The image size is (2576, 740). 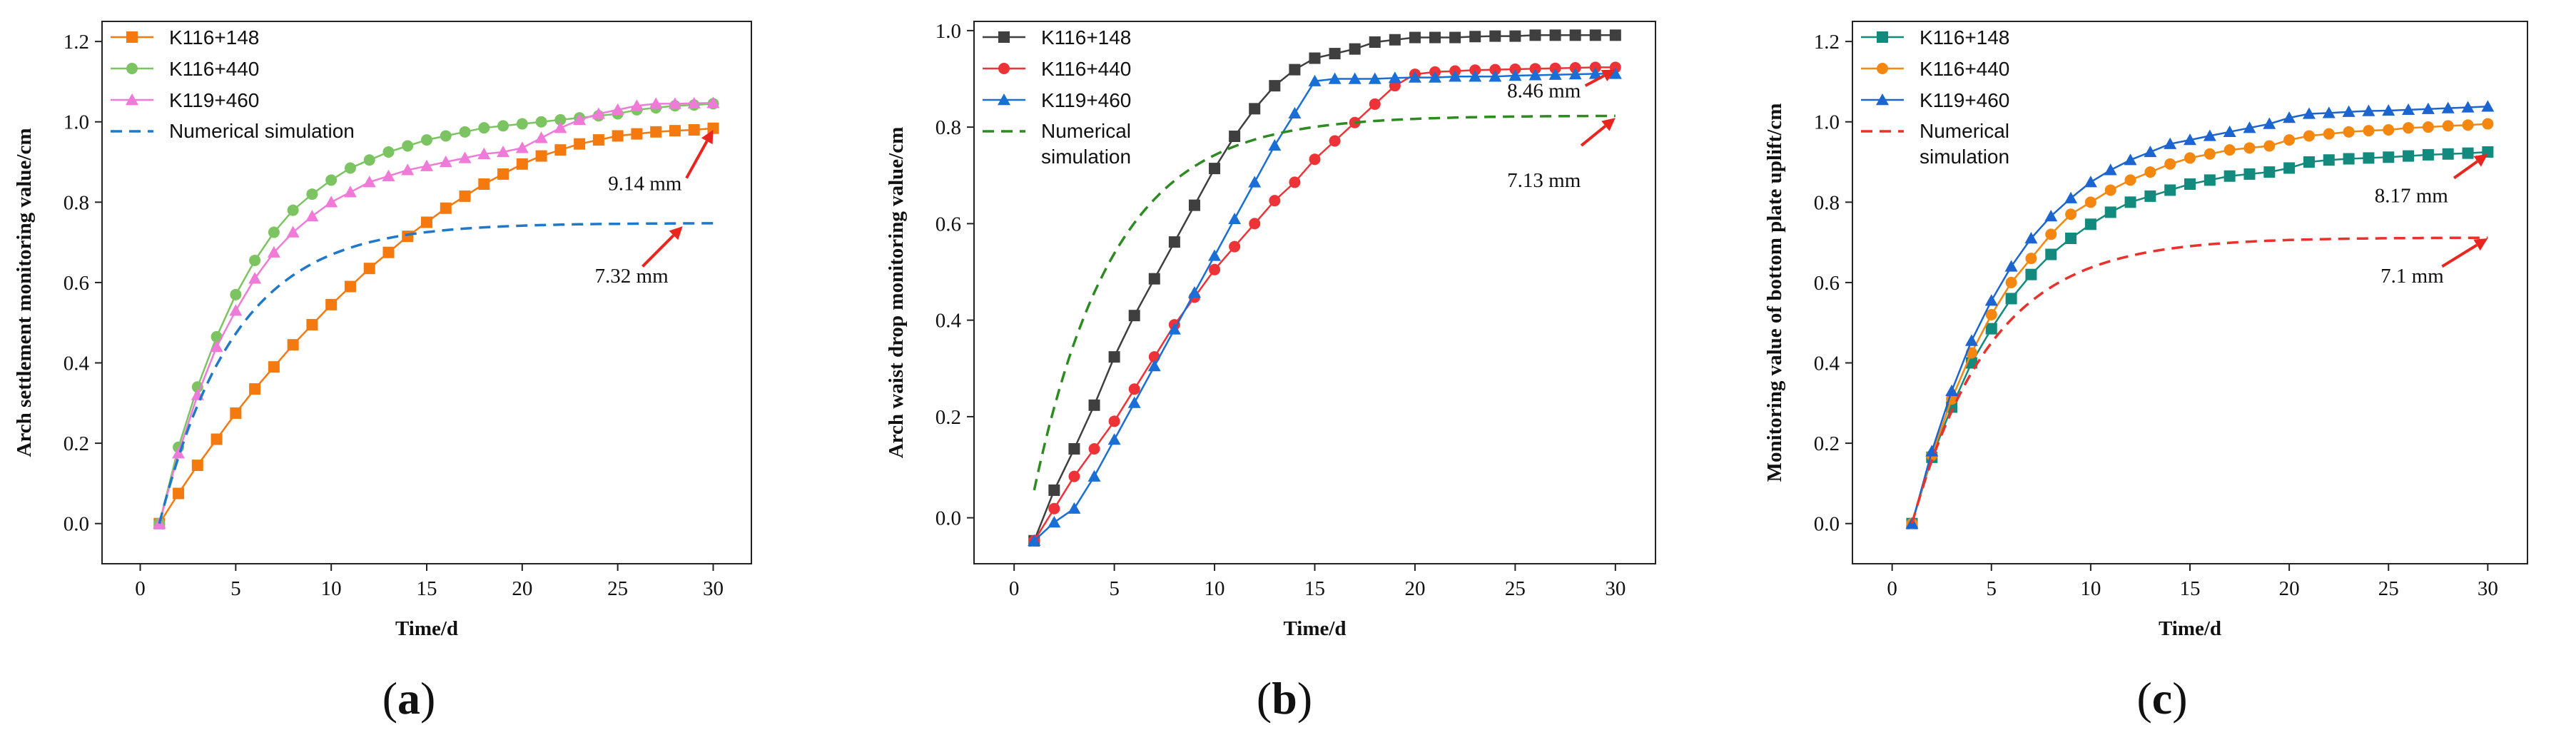 What do you see at coordinates (1827, 364) in the screenshot?
I see `y-tick-label: 0.4` at bounding box center [1827, 364].